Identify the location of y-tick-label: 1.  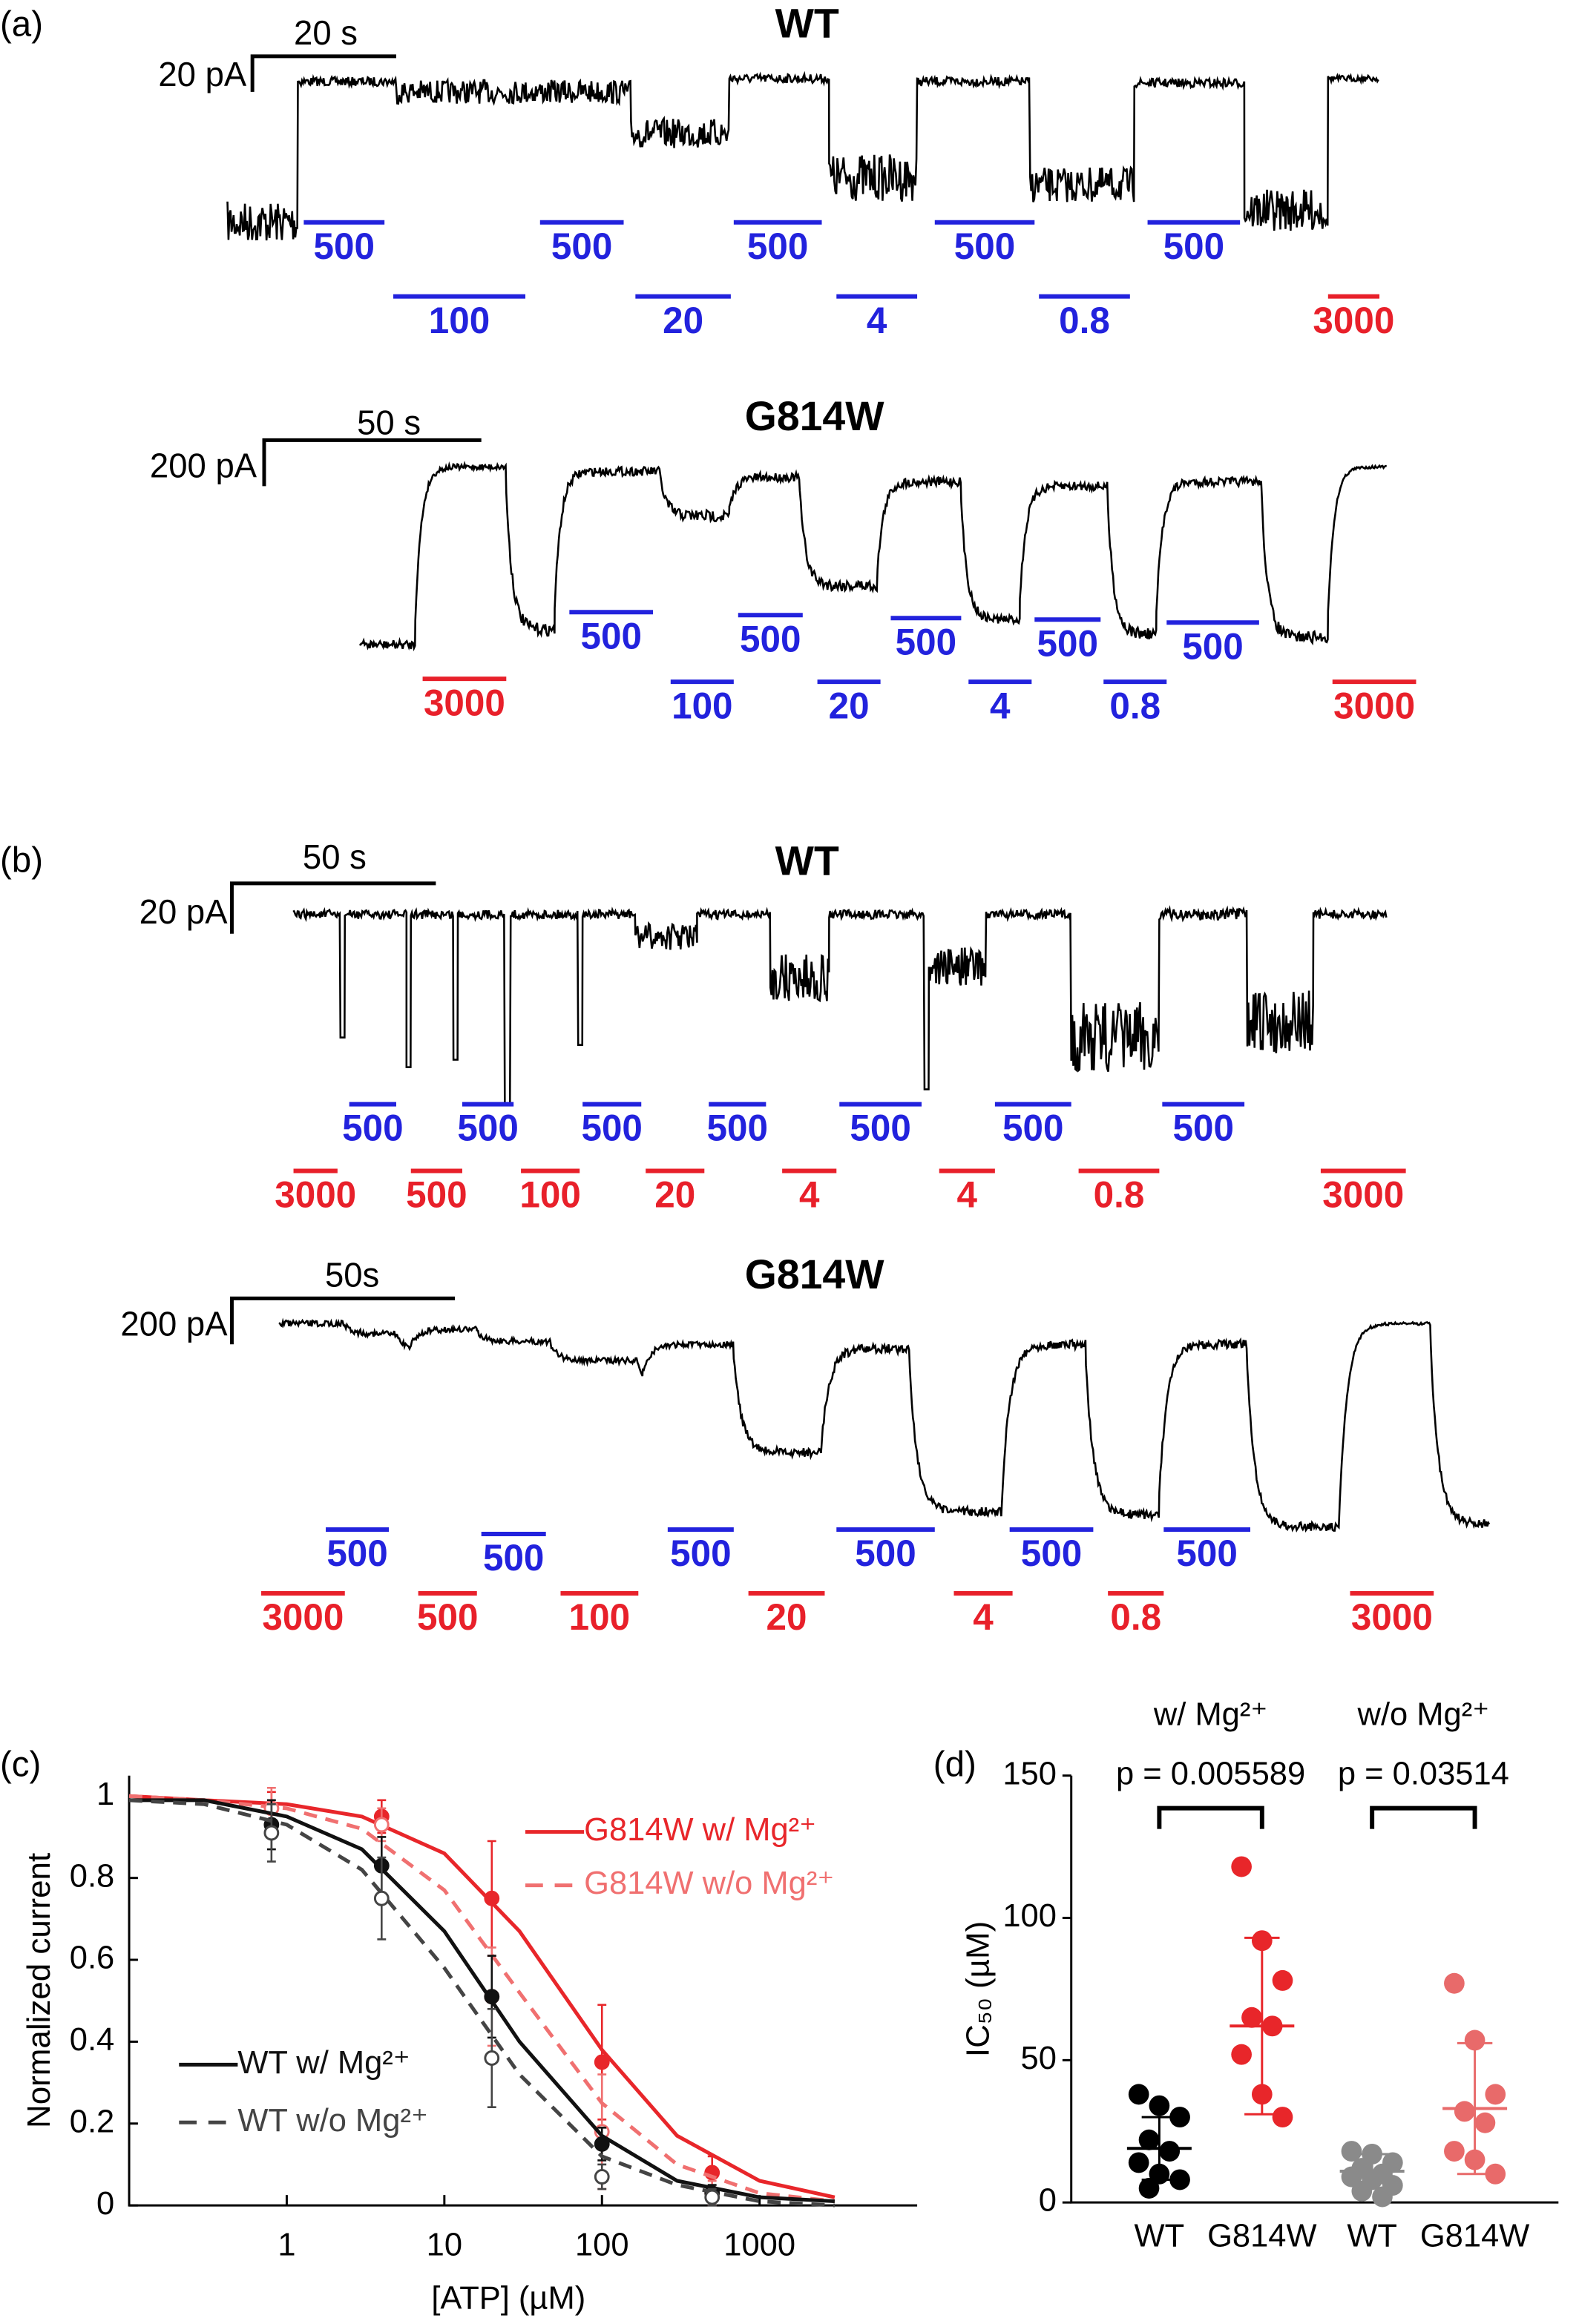
(105, 1794).